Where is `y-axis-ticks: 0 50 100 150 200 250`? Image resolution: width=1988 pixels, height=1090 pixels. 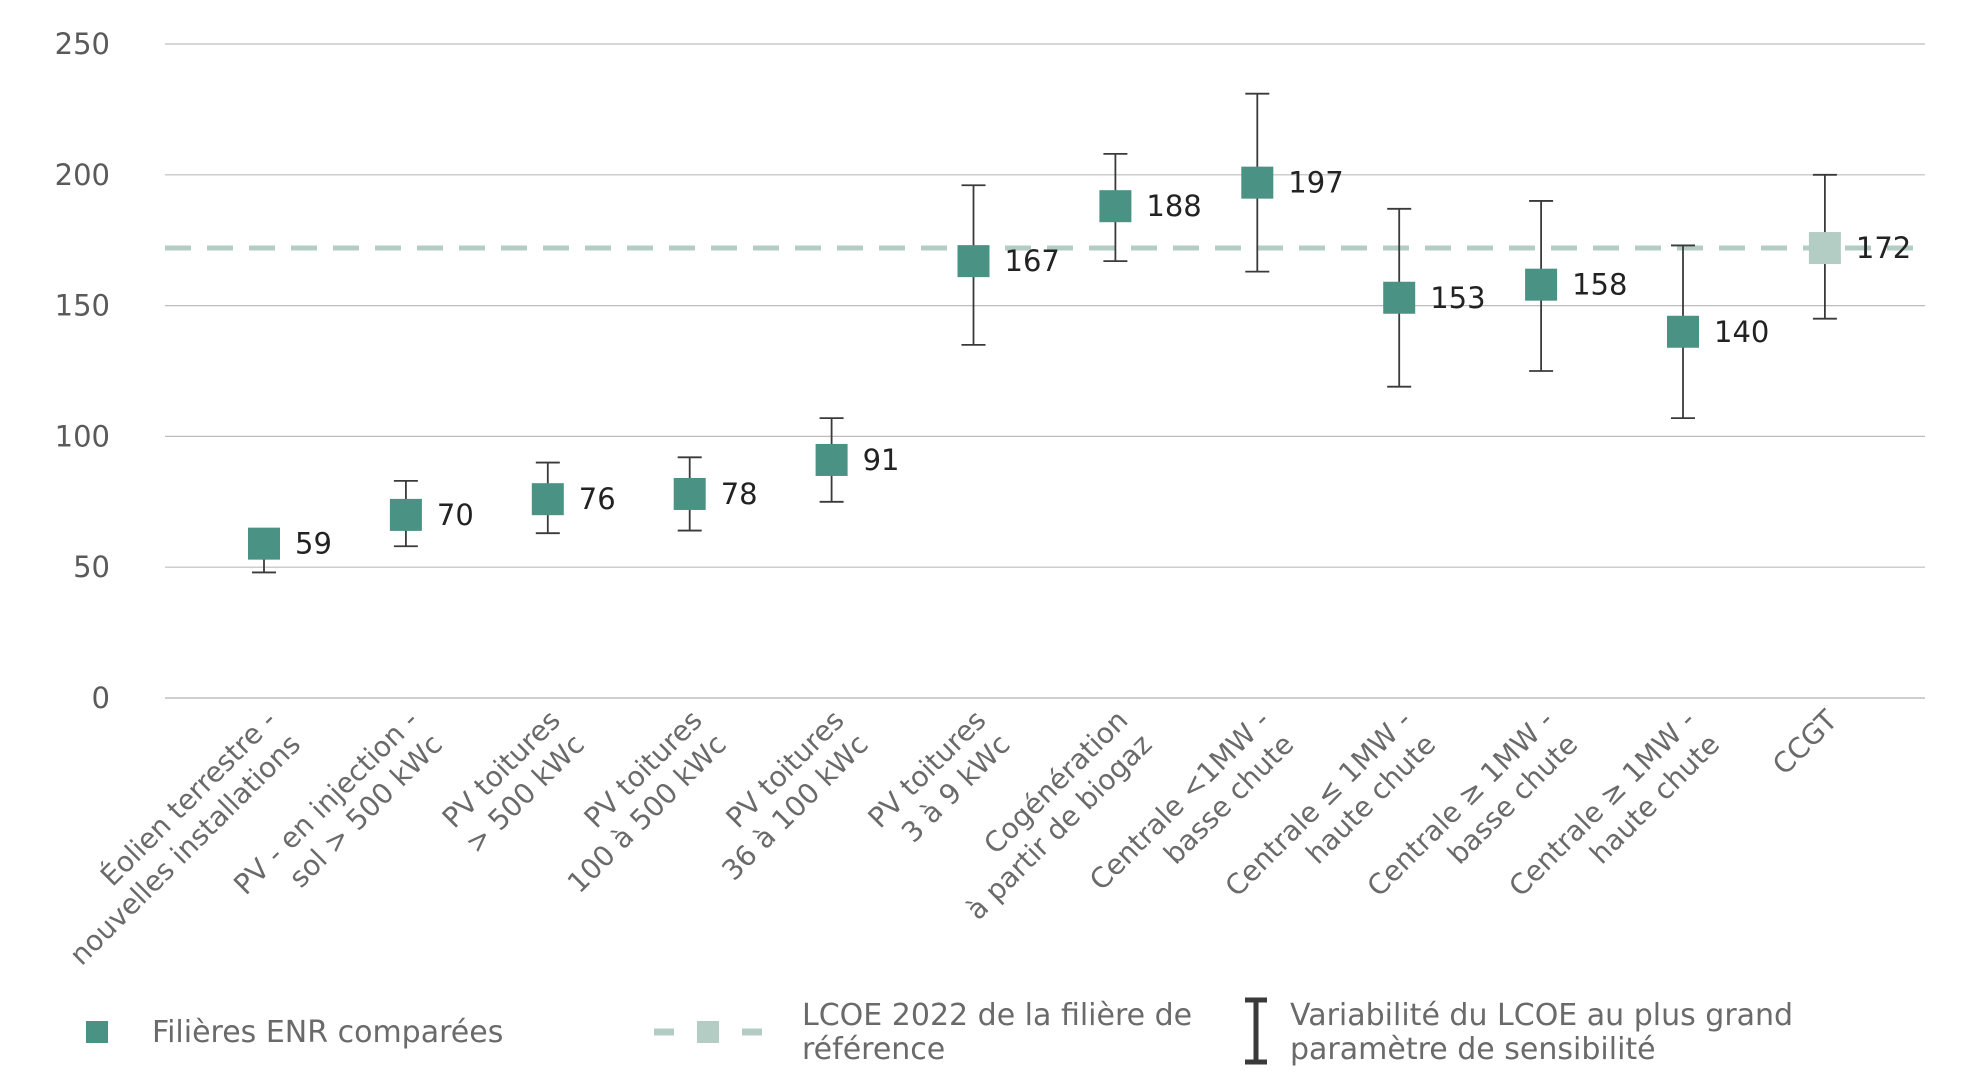 y-axis-ticks: 0 50 100 150 200 250 is located at coordinates (82, 371).